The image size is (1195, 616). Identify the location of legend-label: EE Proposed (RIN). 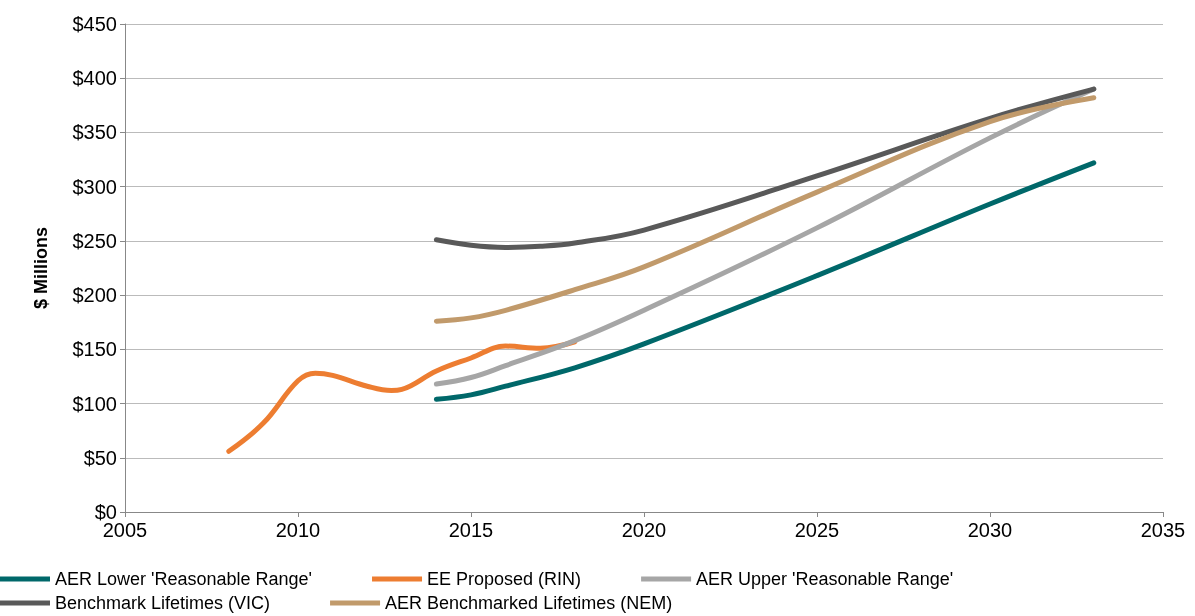
(504, 579).